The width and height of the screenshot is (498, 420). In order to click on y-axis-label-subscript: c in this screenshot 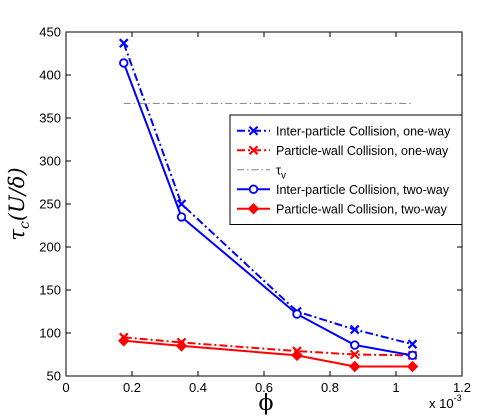, I will do `click(25, 225)`.